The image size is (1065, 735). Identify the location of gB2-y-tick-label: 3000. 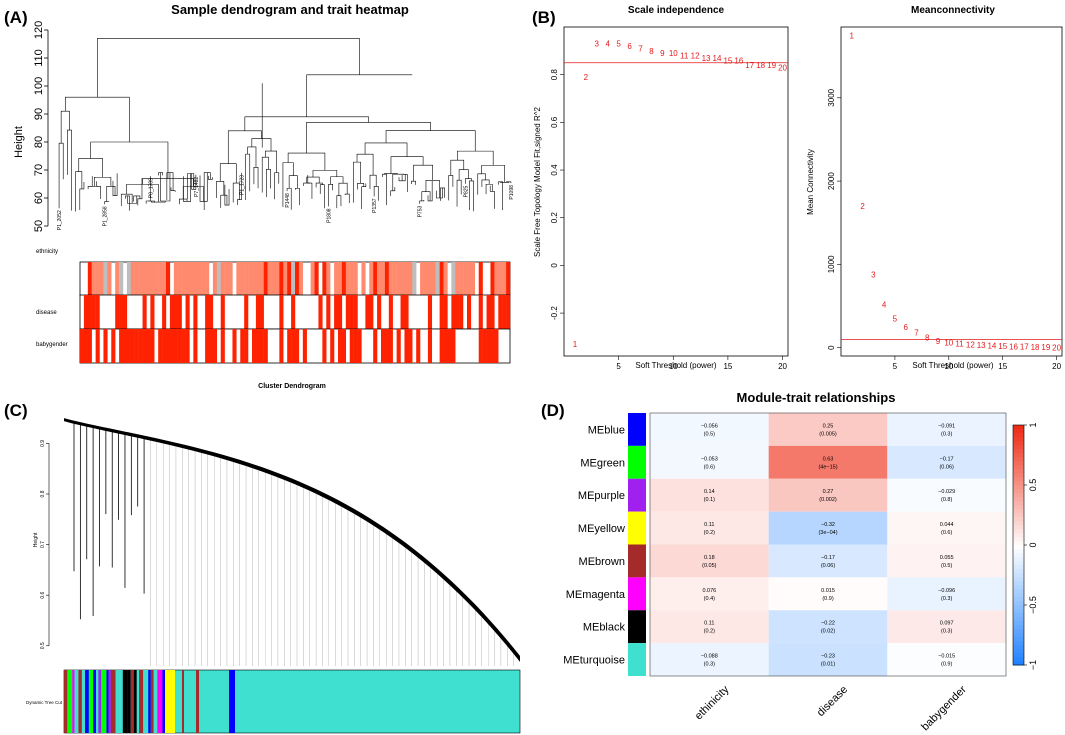
(831, 97).